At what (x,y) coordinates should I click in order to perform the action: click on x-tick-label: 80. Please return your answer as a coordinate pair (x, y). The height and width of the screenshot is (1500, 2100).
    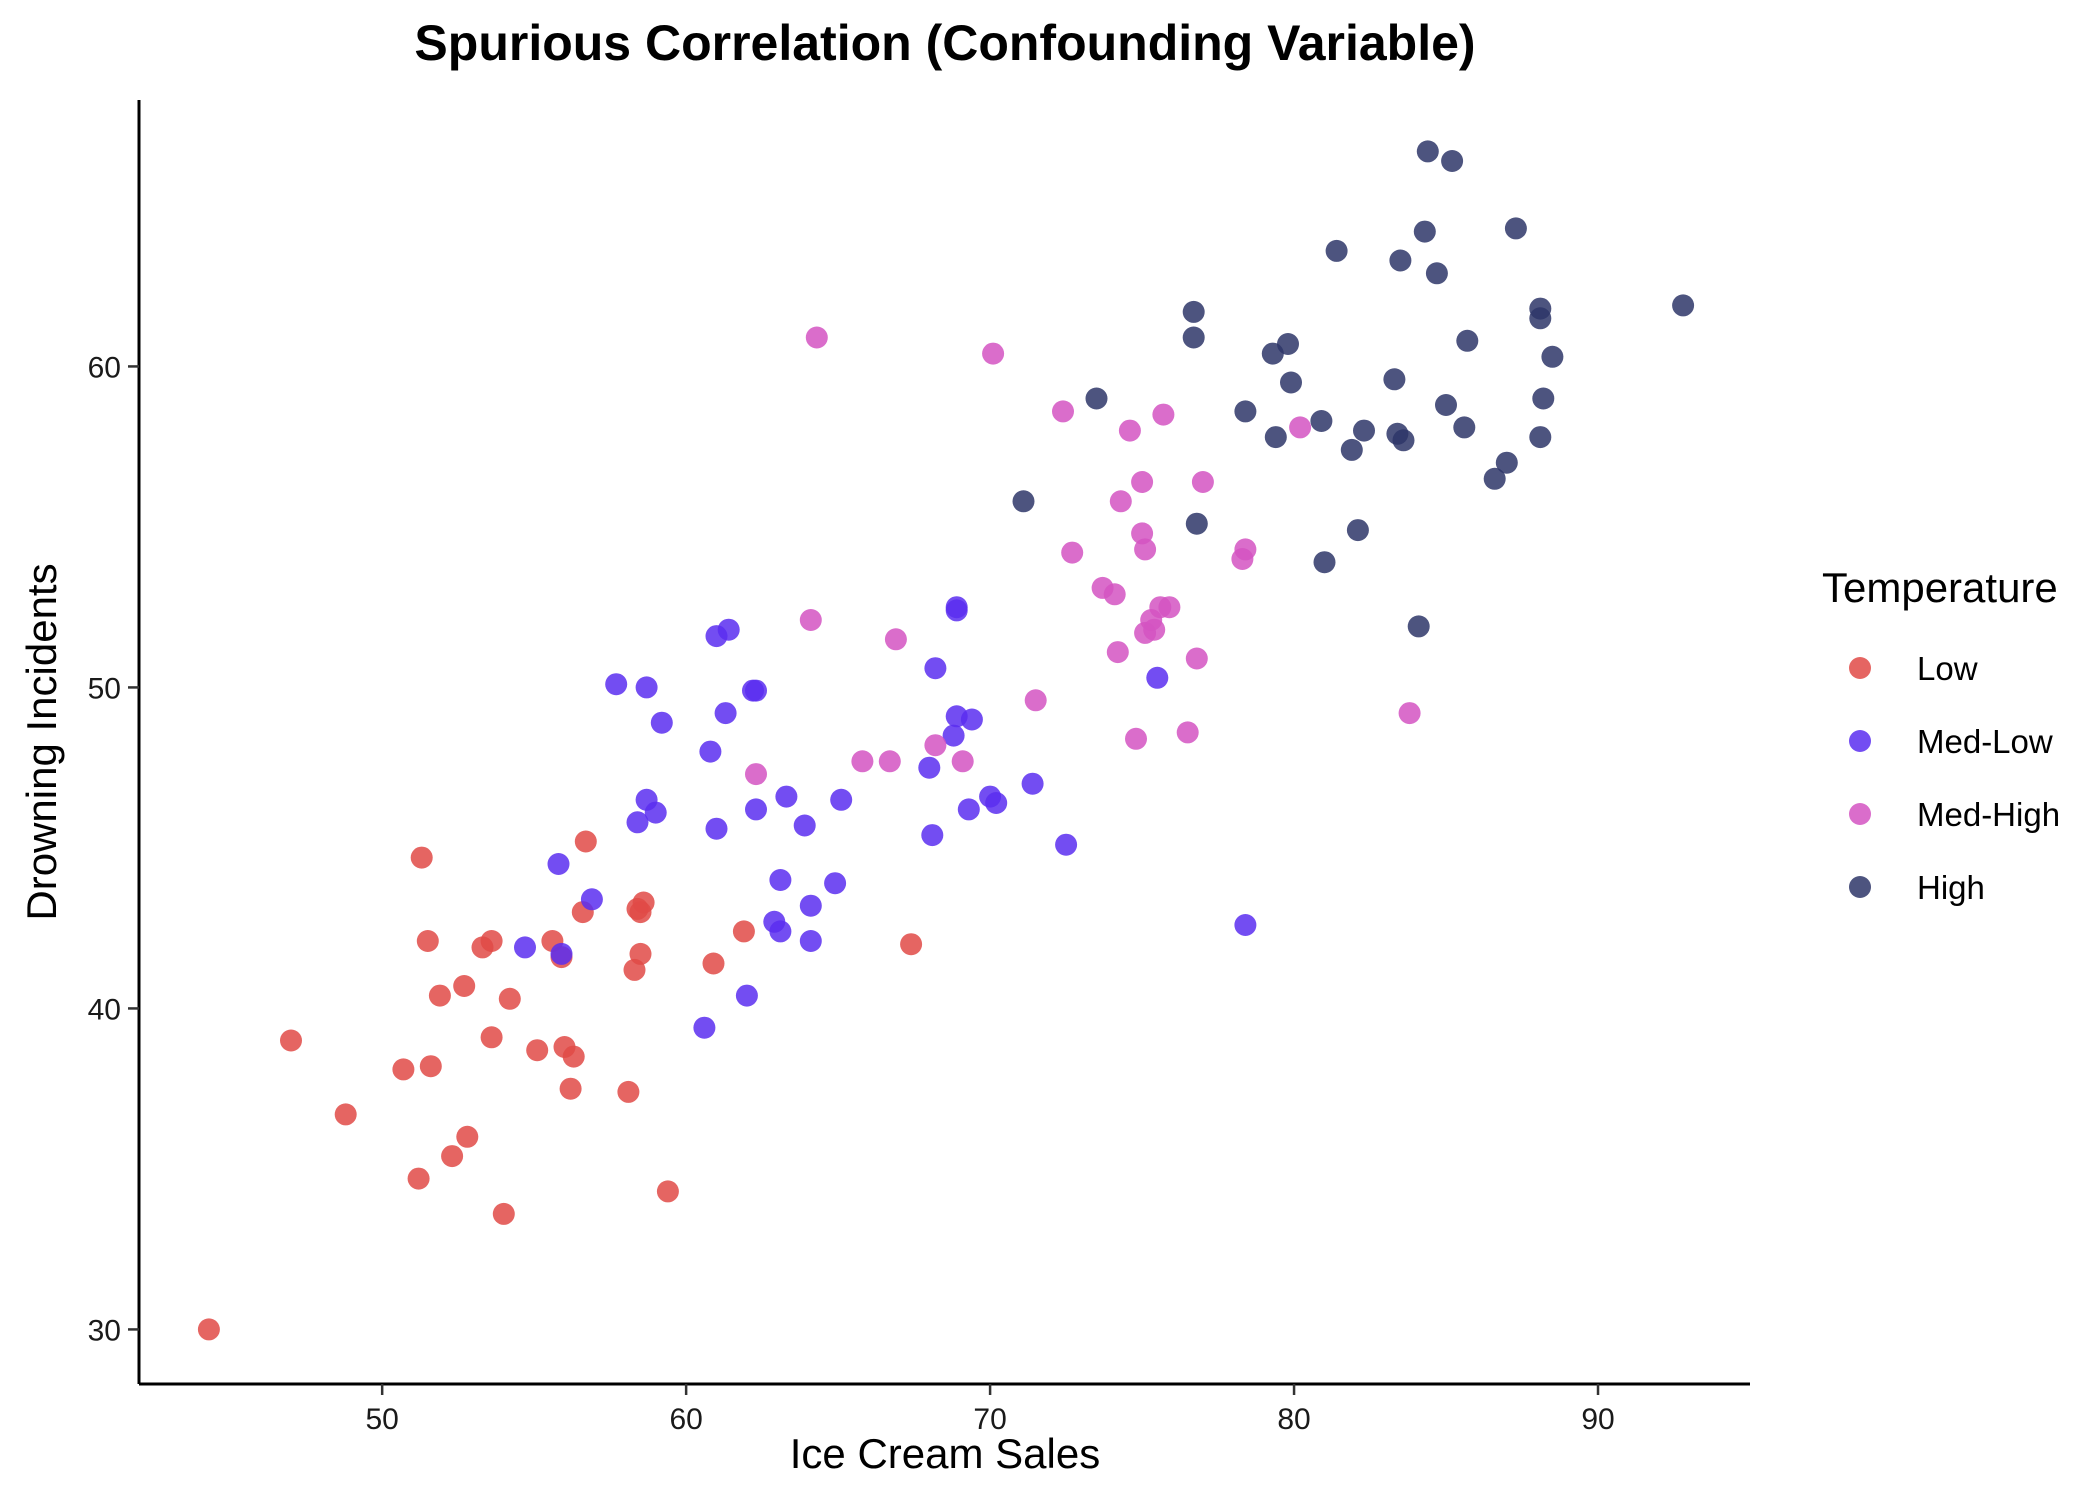
    Looking at the image, I should click on (1293, 1419).